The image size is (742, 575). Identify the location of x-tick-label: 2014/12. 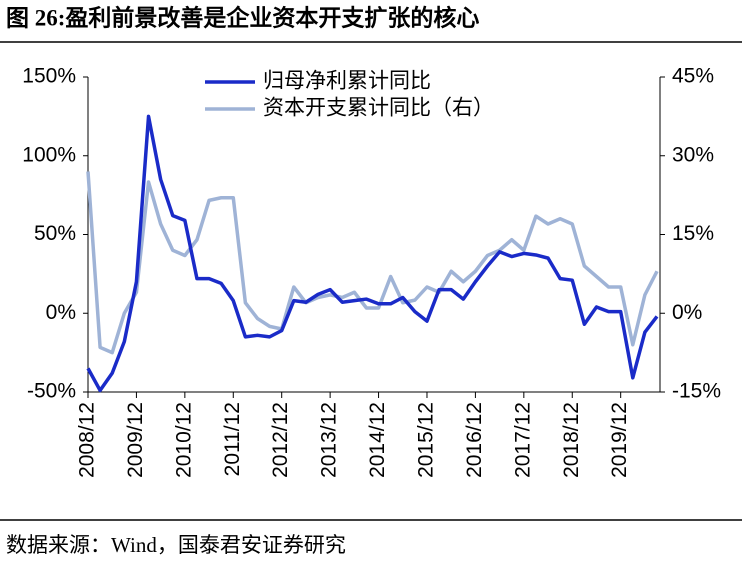
(377, 440).